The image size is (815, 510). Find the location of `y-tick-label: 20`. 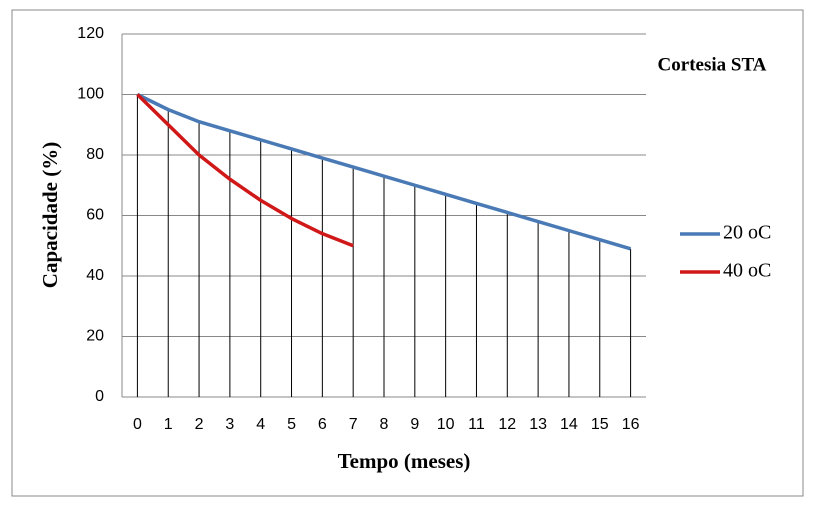

y-tick-label: 20 is located at coordinates (95, 336).